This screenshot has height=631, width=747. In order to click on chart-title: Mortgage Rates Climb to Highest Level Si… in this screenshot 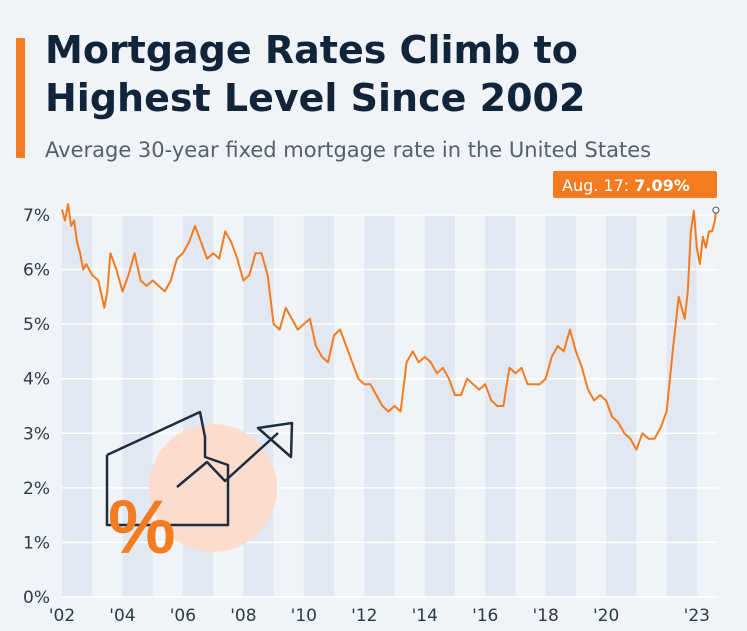, I will do `click(315, 74)`.